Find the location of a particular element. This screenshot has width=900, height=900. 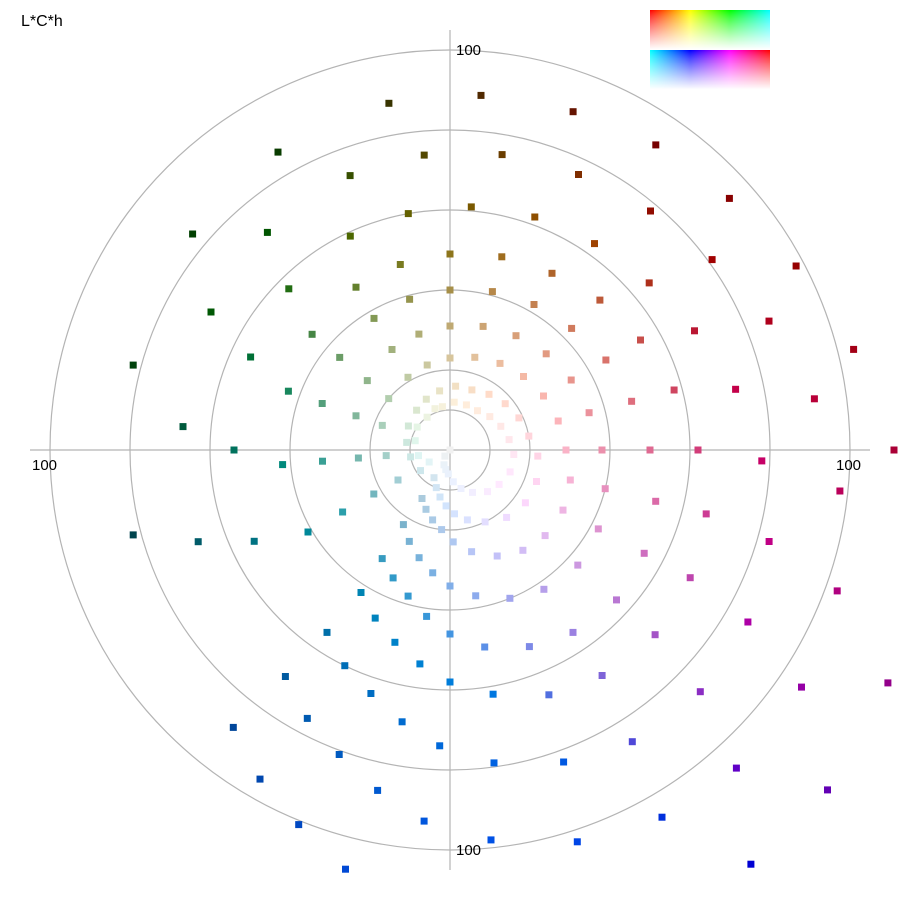

chart-title: L*C*h is located at coordinates (42, 21).